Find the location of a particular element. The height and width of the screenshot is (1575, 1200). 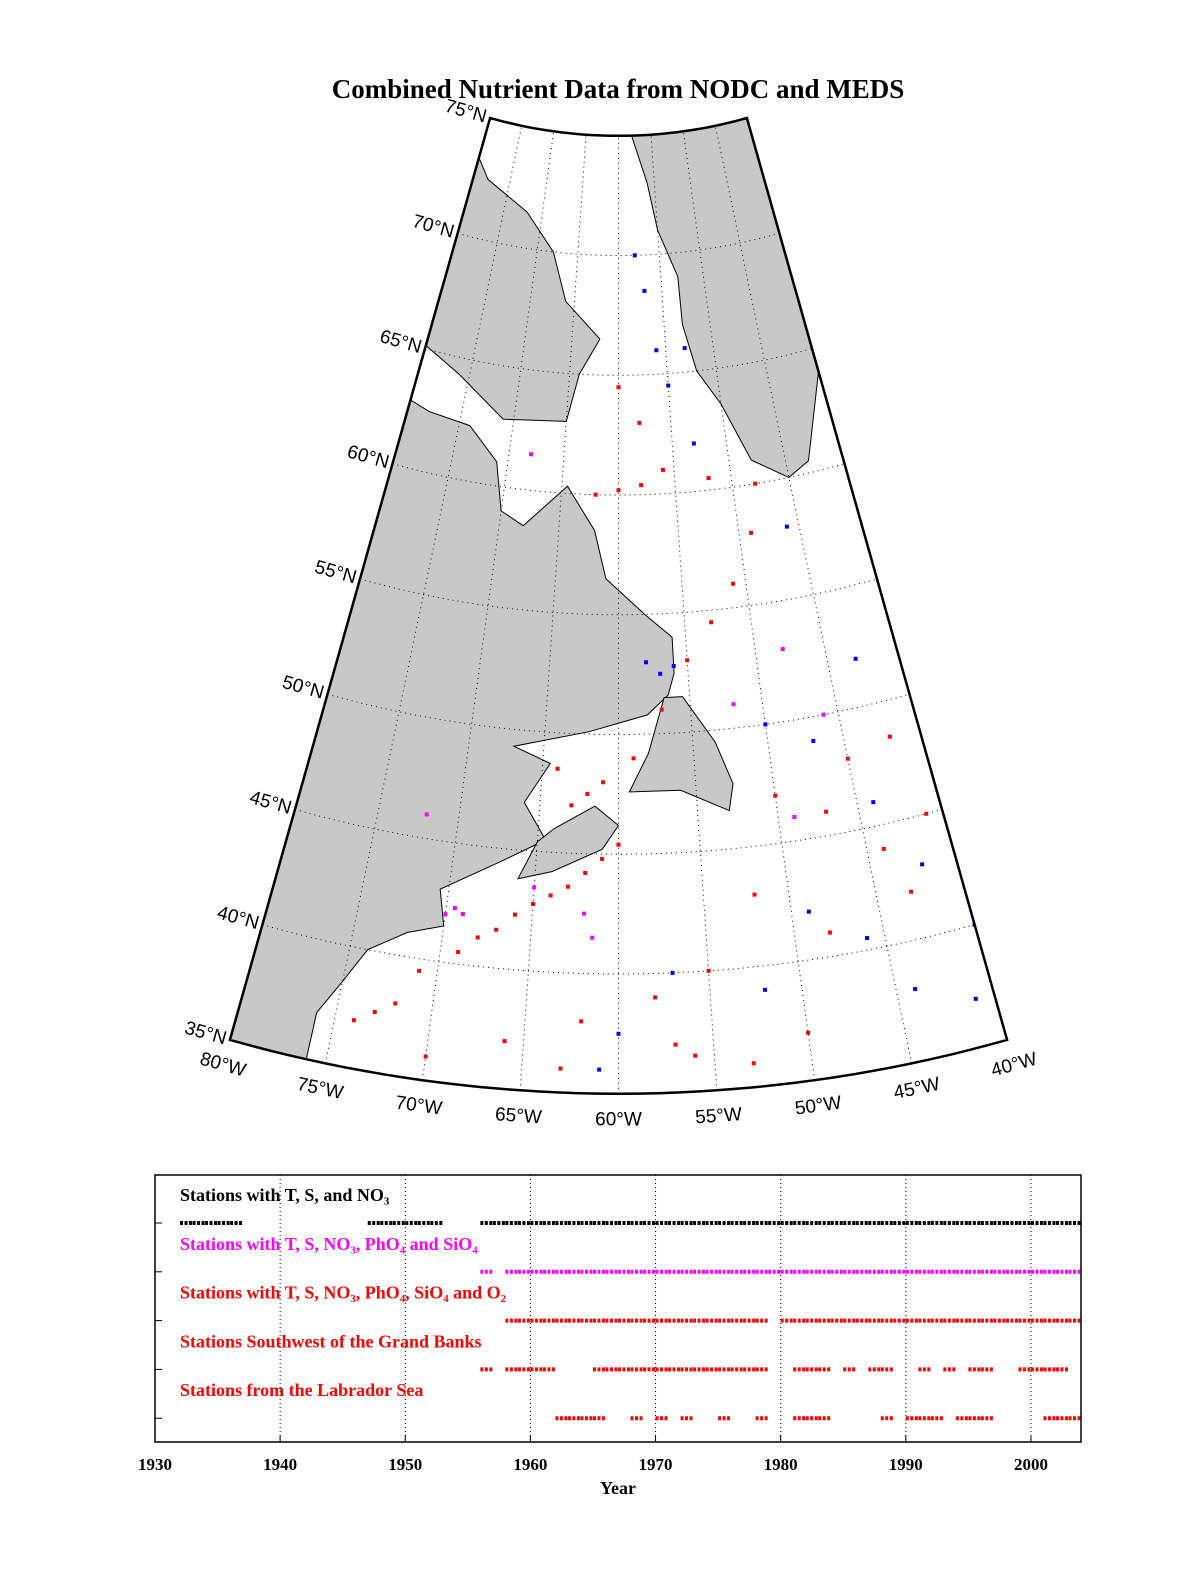

x-tick-label: 2000 is located at coordinates (1031, 1464).